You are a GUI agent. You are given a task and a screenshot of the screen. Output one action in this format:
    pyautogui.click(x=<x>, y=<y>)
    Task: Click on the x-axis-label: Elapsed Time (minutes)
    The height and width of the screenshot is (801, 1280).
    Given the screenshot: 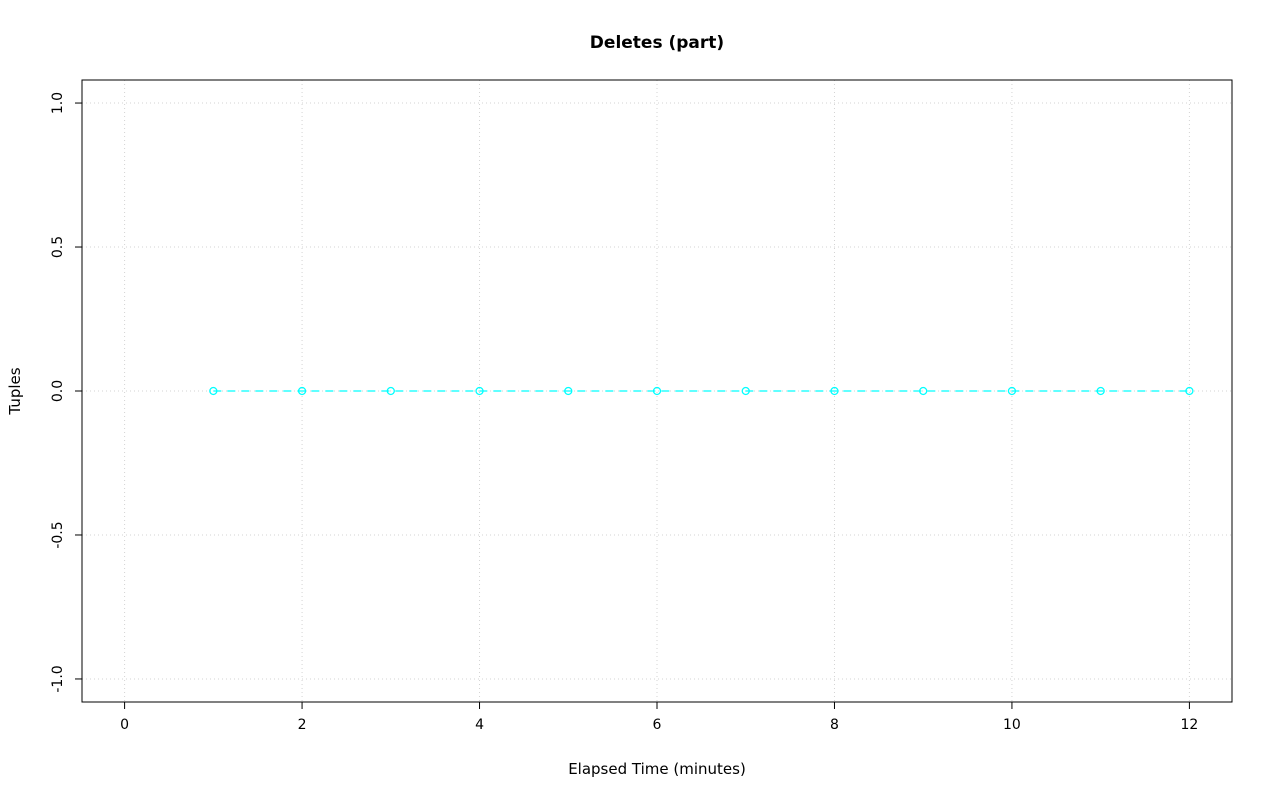 What is the action you would take?
    pyautogui.click(x=657, y=769)
    